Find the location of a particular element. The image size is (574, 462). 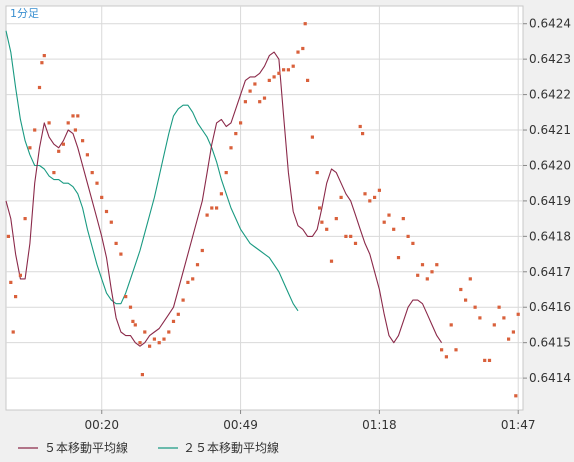

y-tick-label: 0.6420 is located at coordinates (550, 165).